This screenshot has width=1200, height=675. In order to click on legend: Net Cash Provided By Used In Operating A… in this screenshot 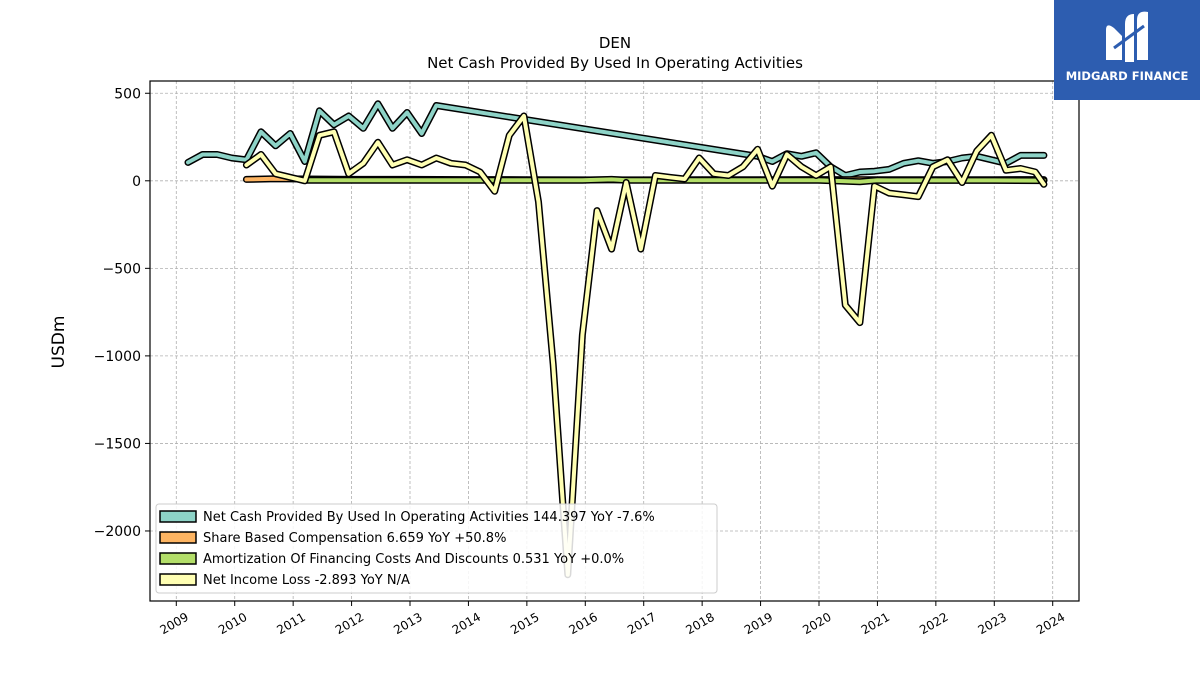, I will do `click(436, 548)`.